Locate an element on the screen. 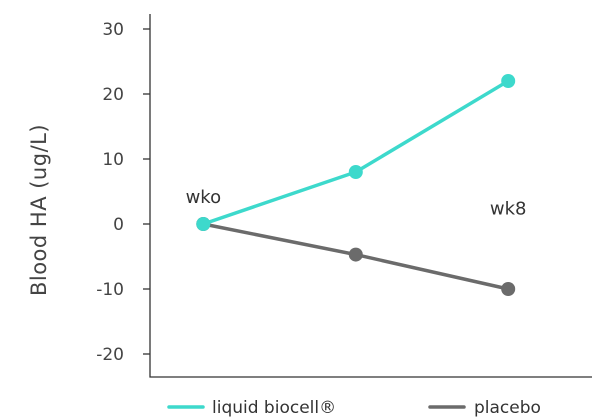 The width and height of the screenshot is (592, 420). y-tick-label: 30 is located at coordinates (113, 30).